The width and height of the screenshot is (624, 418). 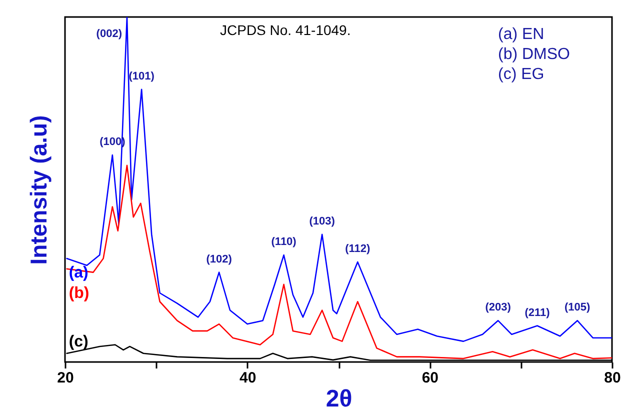 I want to click on annotation: (110), so click(x=284, y=242).